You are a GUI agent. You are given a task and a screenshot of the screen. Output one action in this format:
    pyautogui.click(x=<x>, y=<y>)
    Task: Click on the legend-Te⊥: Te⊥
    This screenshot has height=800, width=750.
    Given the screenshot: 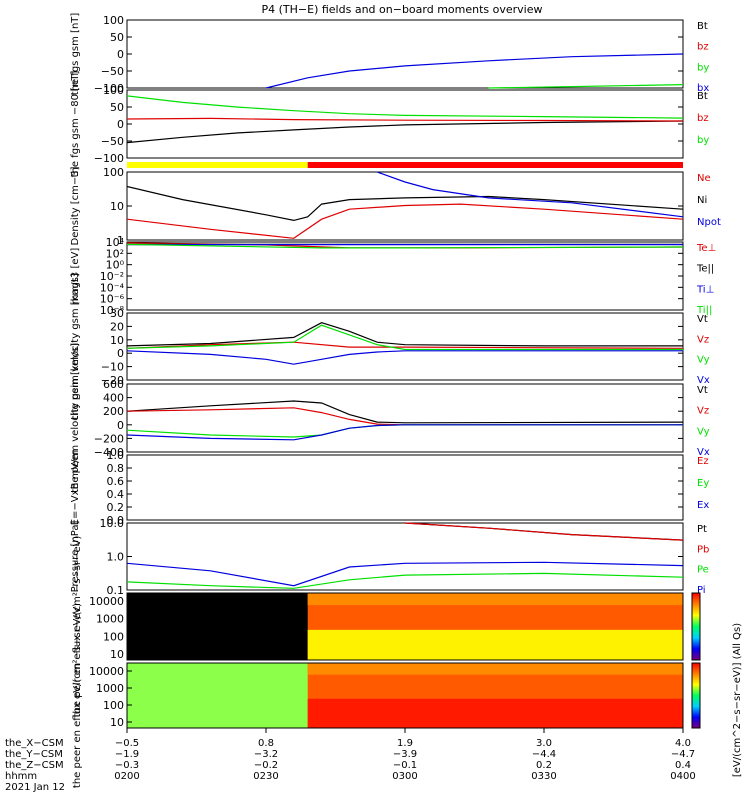 What is the action you would take?
    pyautogui.click(x=706, y=248)
    